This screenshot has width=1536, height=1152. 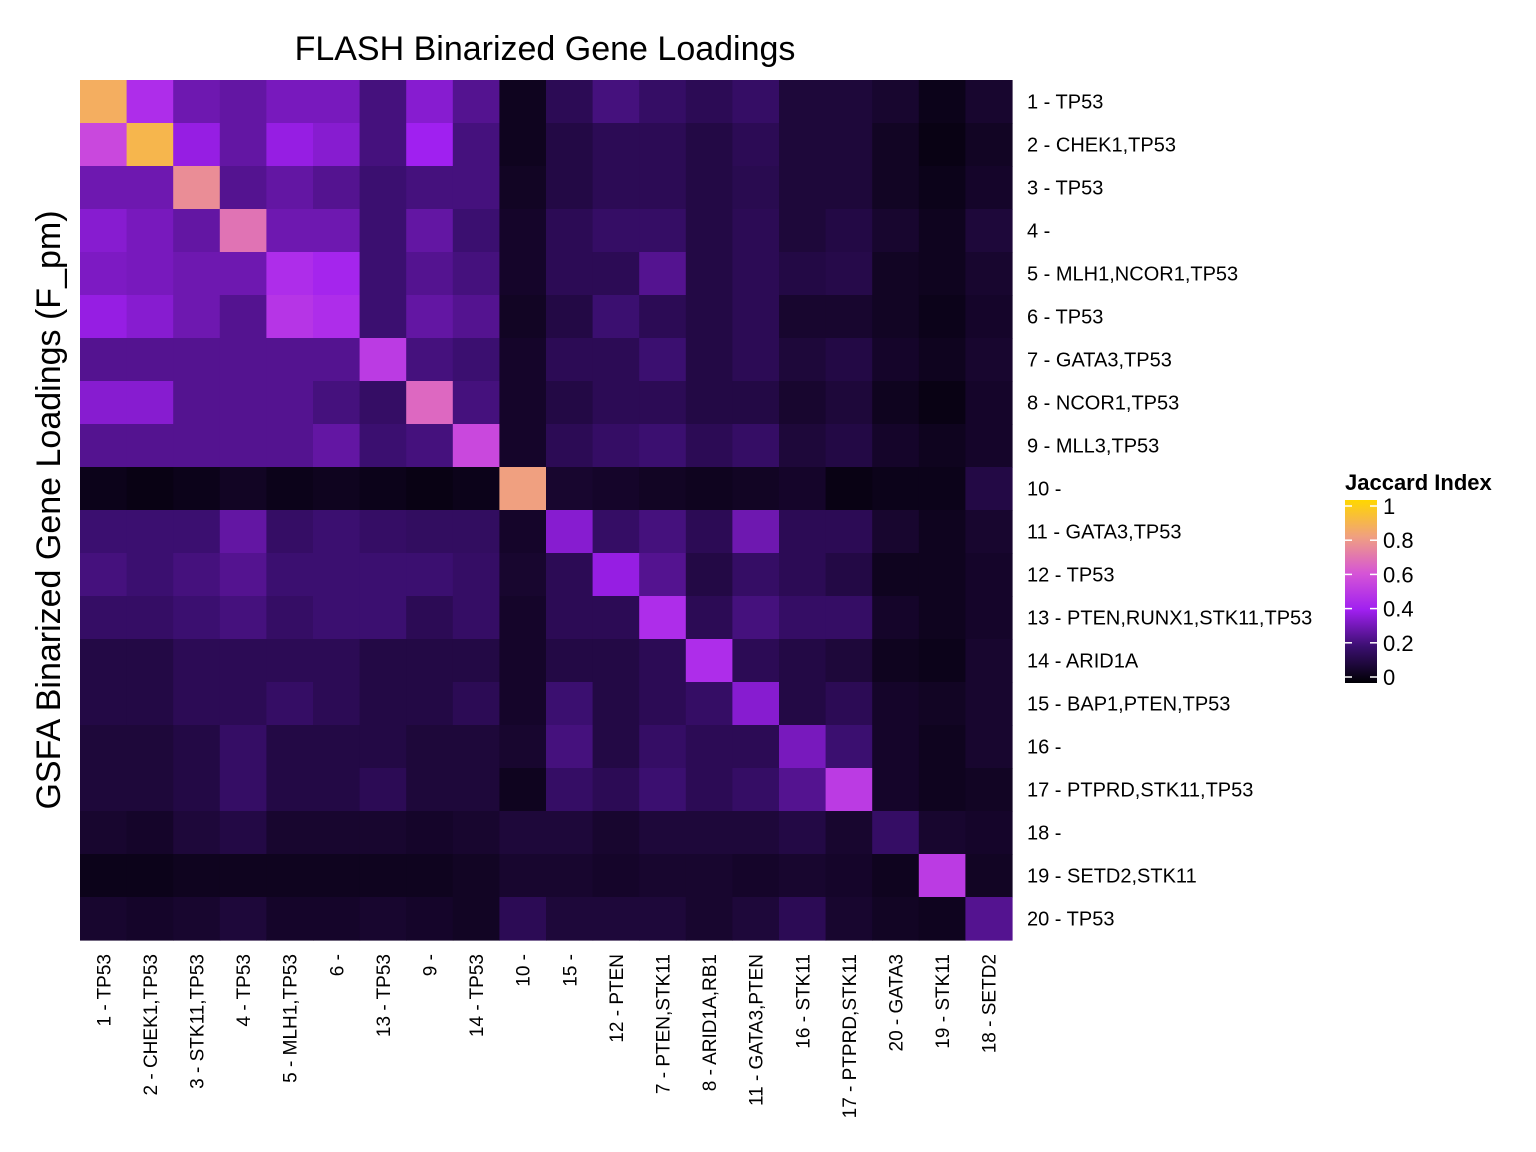 I want to click on column-label: 17 - PTPRD,STK11, so click(x=850, y=1036).